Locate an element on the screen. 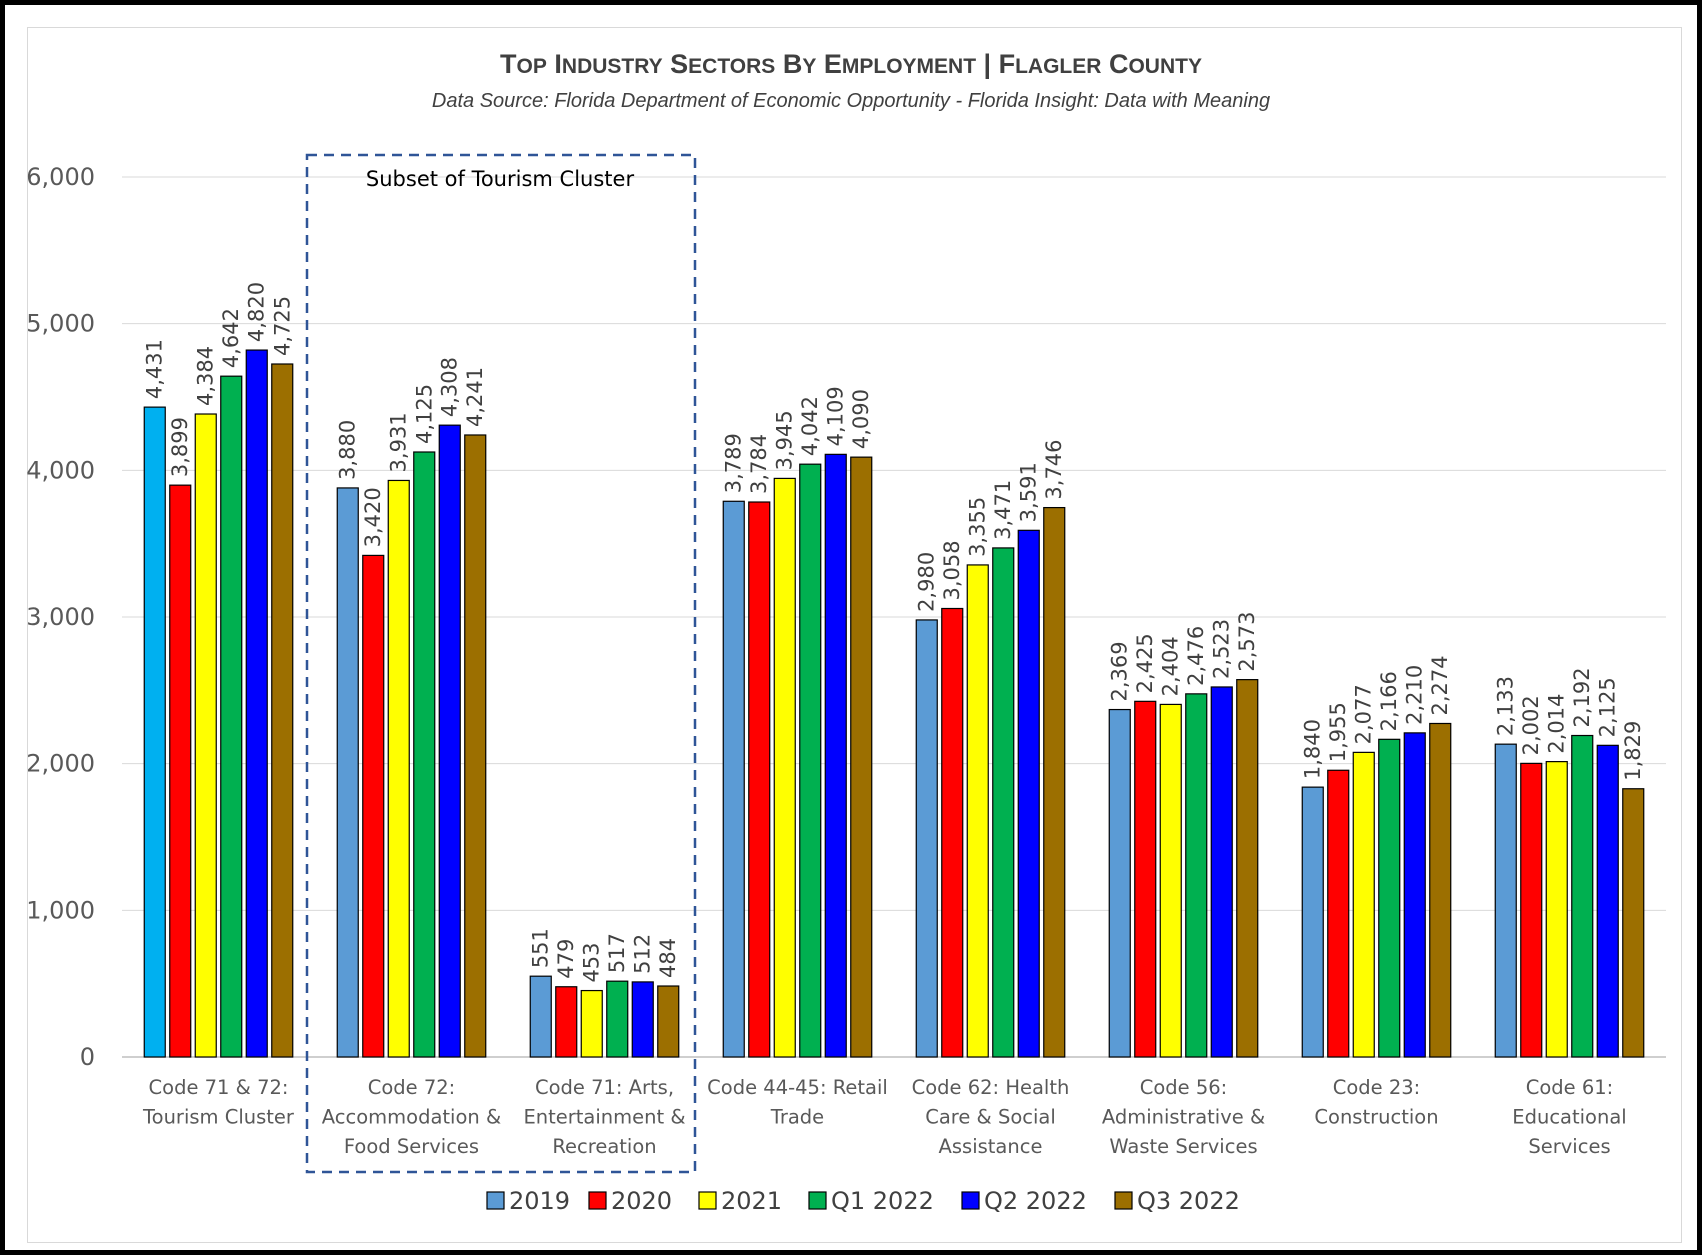  x-category-label: Assistance is located at coordinates (991, 1146).